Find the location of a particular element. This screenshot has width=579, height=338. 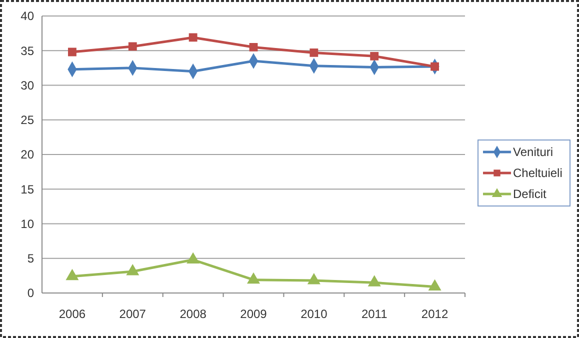

x-tick-label: 2007 is located at coordinates (132, 314).